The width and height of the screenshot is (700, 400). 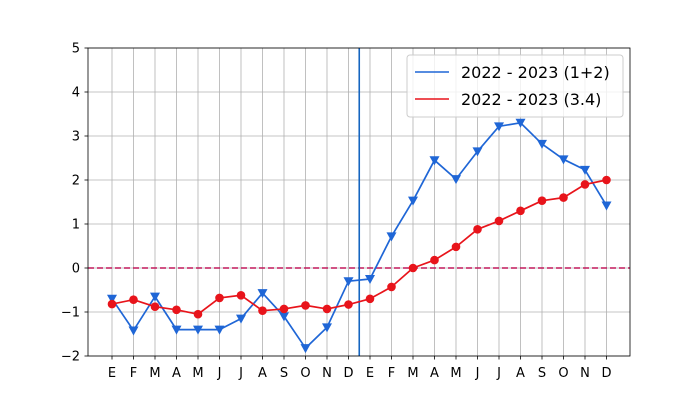 I want to click on y-tick-label: 5, so click(x=76, y=49).